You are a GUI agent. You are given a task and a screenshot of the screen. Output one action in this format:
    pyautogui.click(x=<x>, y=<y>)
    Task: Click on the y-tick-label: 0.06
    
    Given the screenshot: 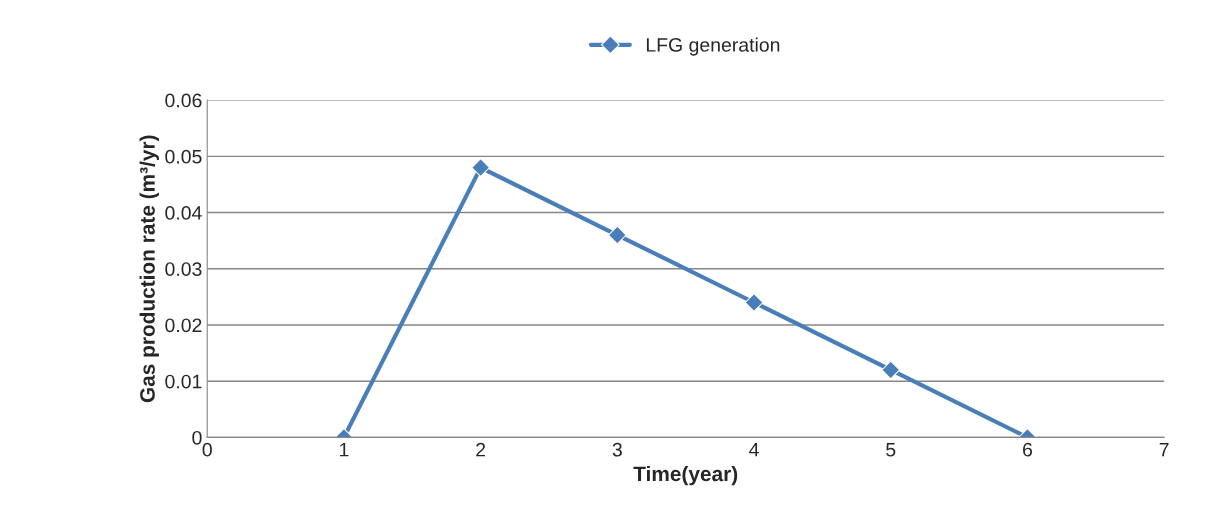 What is the action you would take?
    pyautogui.click(x=183, y=100)
    